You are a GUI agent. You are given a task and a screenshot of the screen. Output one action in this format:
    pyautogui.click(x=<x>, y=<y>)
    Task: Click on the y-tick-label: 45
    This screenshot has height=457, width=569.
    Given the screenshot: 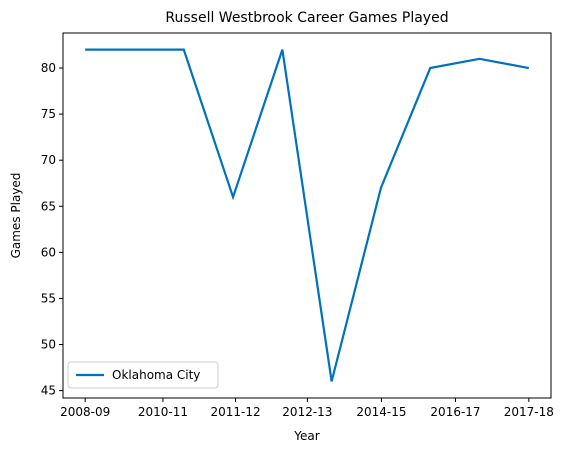 What is the action you would take?
    pyautogui.click(x=48, y=391)
    